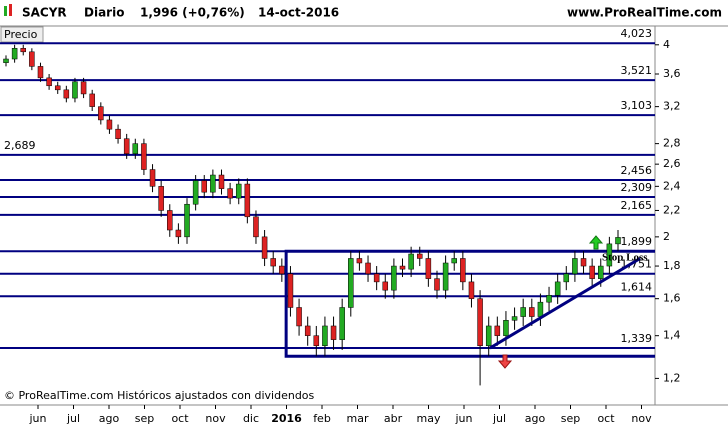  I want to click on y-tick-label: 1,6, so click(672, 298).